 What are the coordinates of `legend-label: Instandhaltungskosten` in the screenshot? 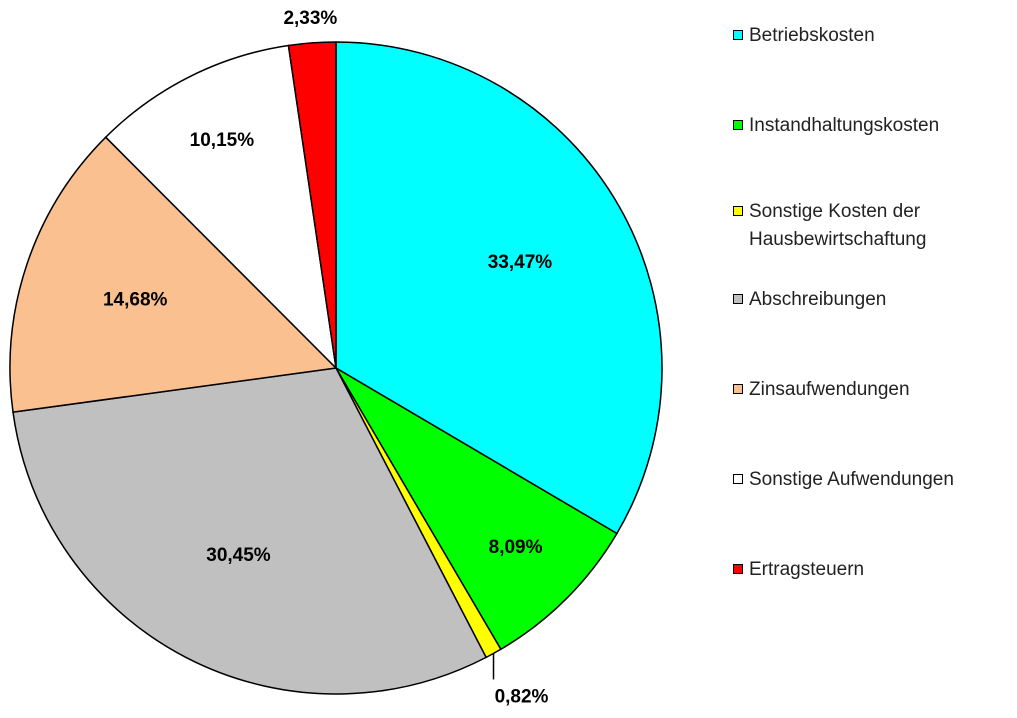 It's located at (844, 125).